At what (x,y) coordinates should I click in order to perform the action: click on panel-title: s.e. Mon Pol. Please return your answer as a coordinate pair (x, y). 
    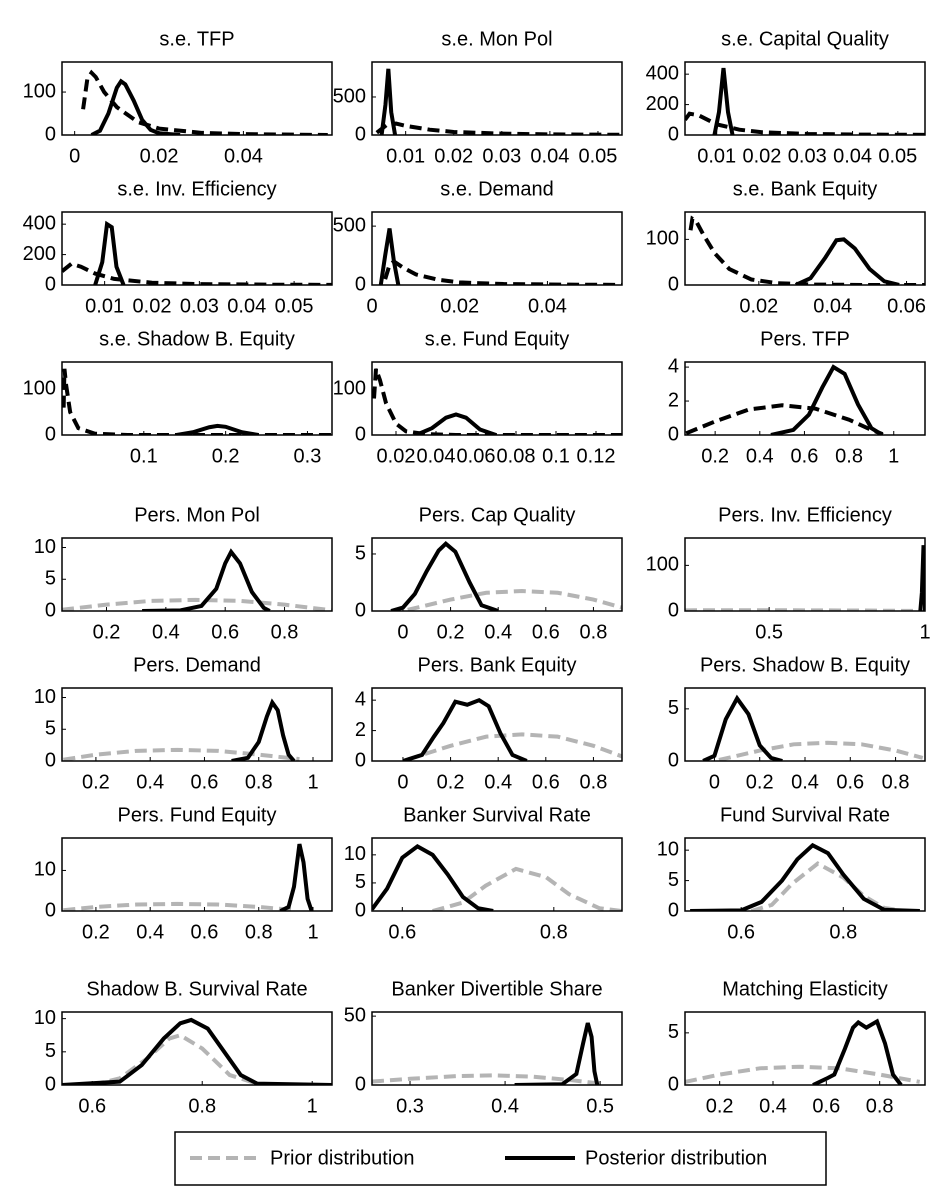
    Looking at the image, I should click on (496, 39).